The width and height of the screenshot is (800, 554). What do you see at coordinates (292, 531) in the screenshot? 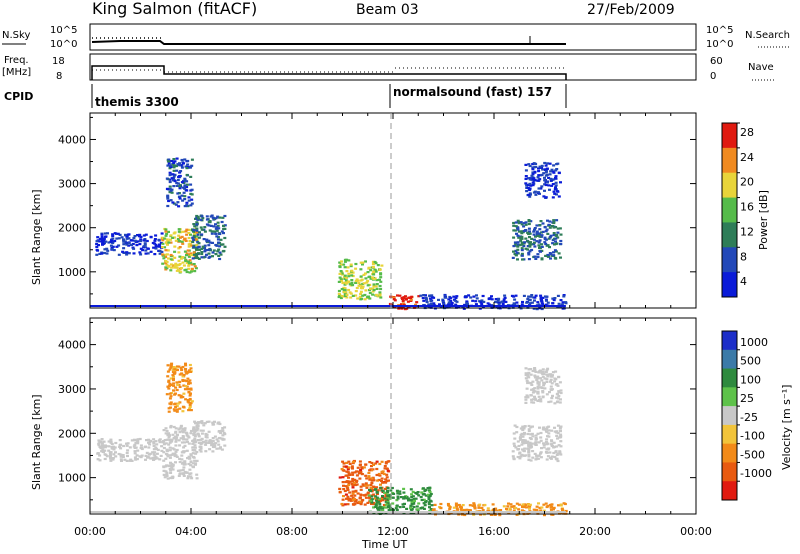
I see `time-xtick-label: 08:00` at bounding box center [292, 531].